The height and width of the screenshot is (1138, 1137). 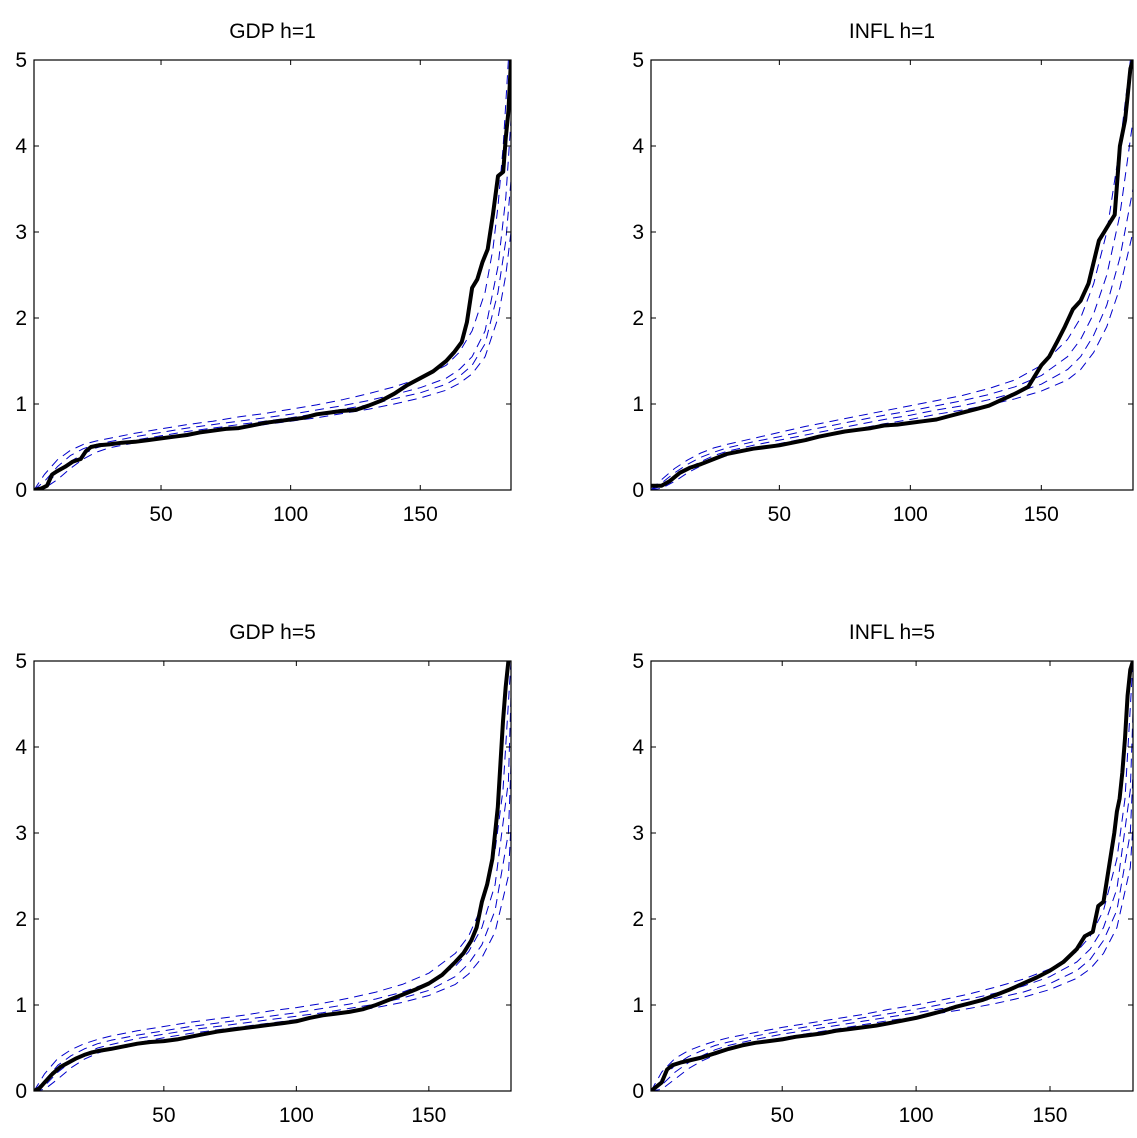 I want to click on panel-title: INFL h=5, so click(x=892, y=632).